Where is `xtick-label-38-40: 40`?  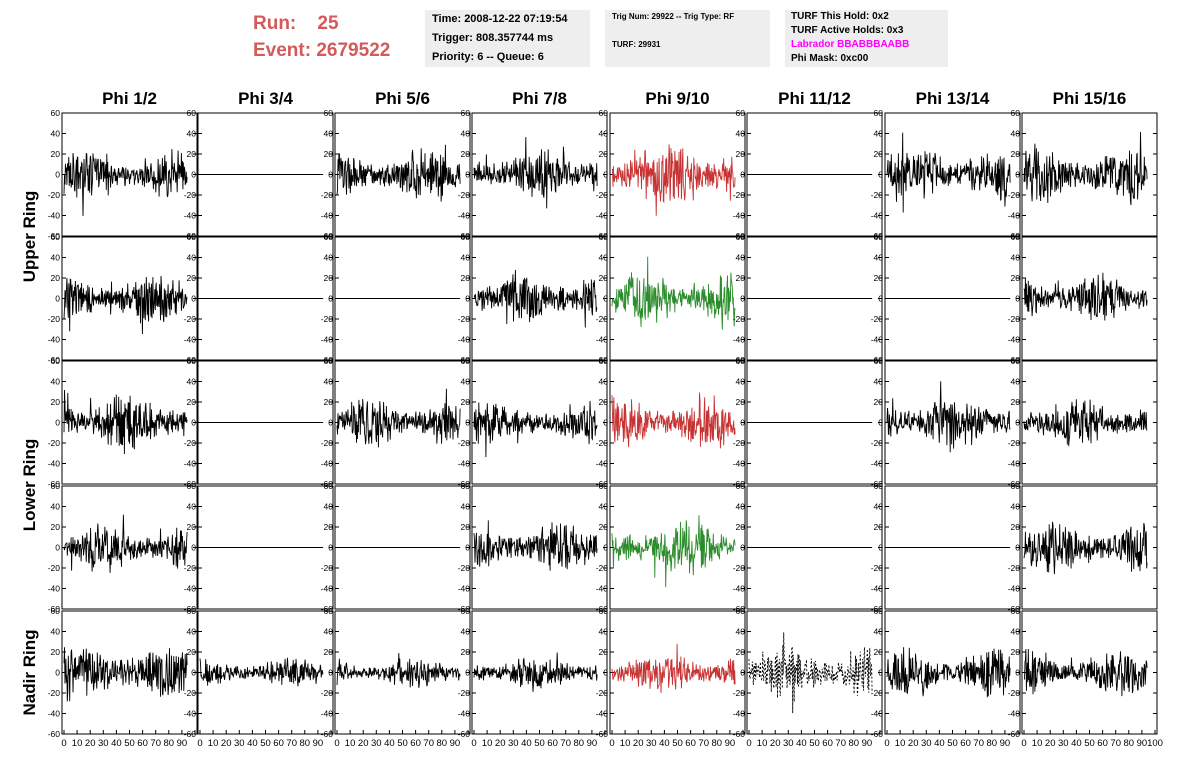 xtick-label-38-40: 40 is located at coordinates (939, 743).